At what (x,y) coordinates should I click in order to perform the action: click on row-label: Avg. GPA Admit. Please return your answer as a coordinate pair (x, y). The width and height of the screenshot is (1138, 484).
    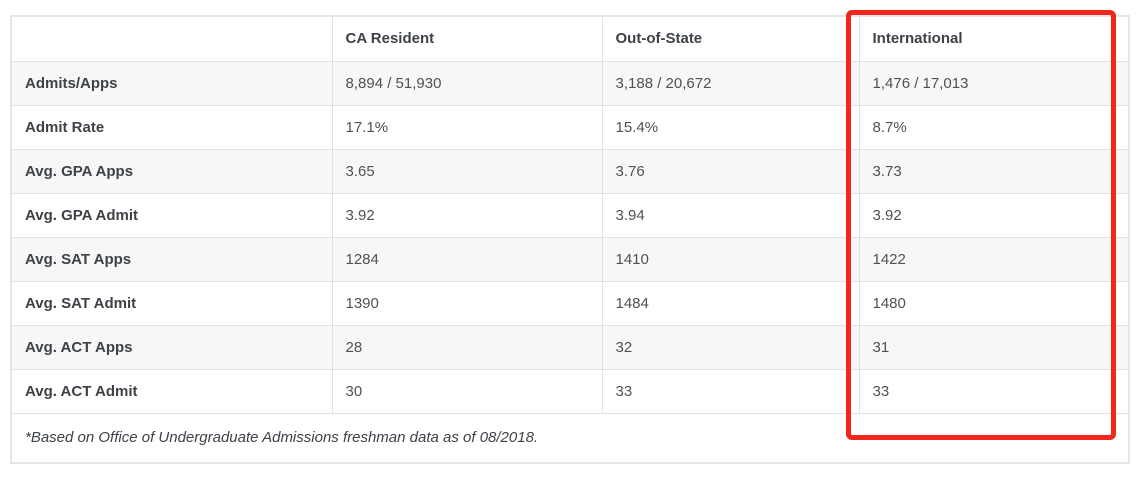
    Looking at the image, I should click on (171, 215).